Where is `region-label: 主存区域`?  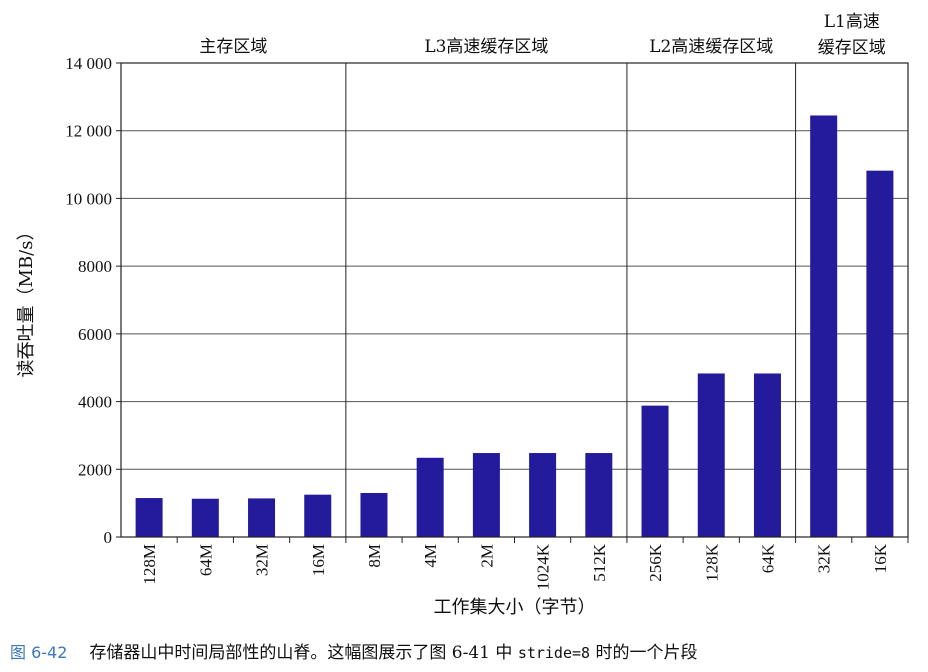
region-label: 主存区域 is located at coordinates (233, 47).